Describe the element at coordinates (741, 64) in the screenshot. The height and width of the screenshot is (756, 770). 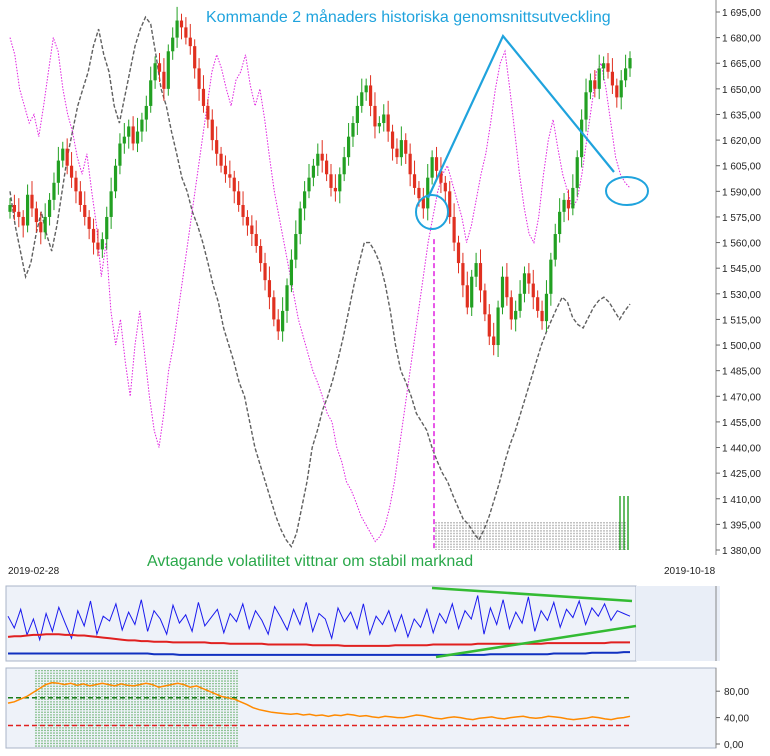
I see `price-tick-label: 1 665,00` at that location.